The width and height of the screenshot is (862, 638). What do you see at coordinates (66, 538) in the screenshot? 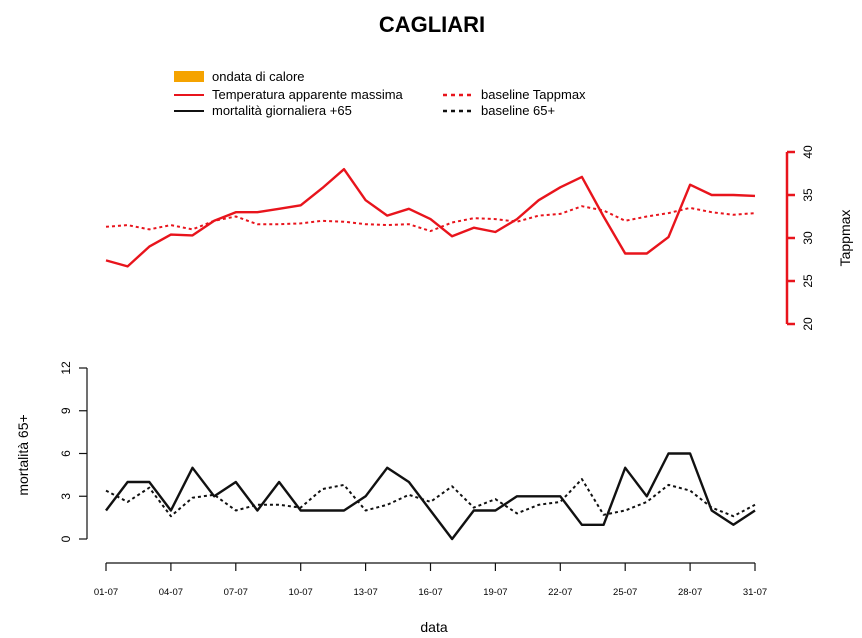
I see `mortality-y-tick-label: 0` at bounding box center [66, 538].